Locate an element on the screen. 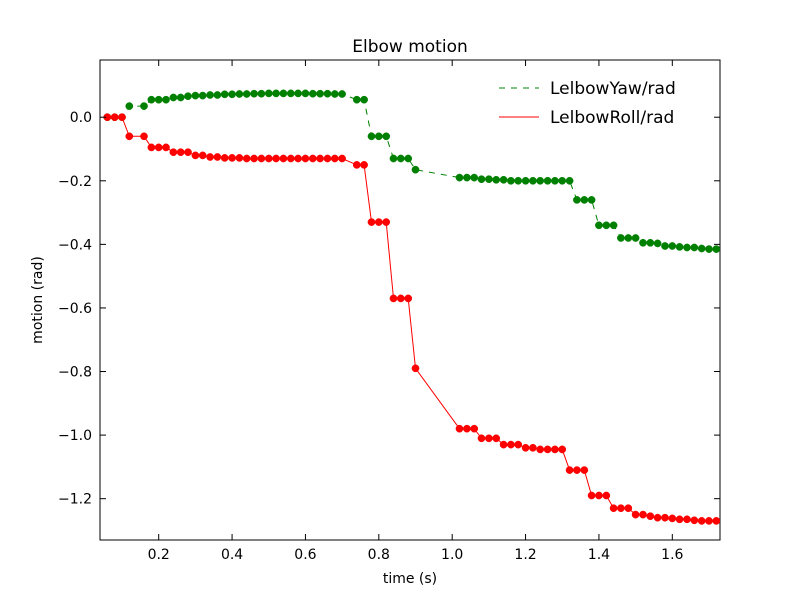 The image size is (800, 600). x-tick-label: 0.6 is located at coordinates (305, 555).